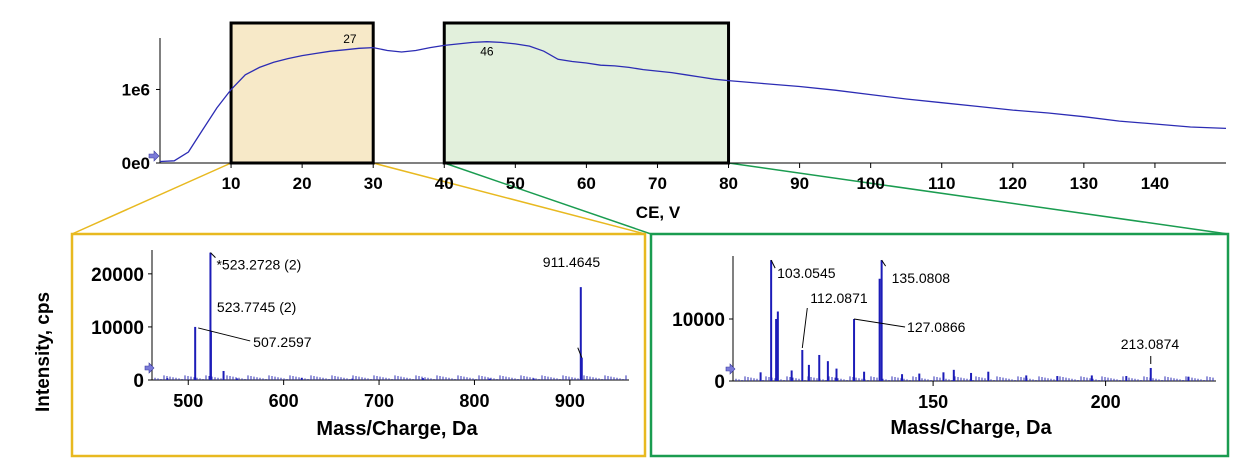 Image resolution: width=1248 pixels, height=475 pixels. I want to click on peak-label: 135.0808, so click(921, 278).